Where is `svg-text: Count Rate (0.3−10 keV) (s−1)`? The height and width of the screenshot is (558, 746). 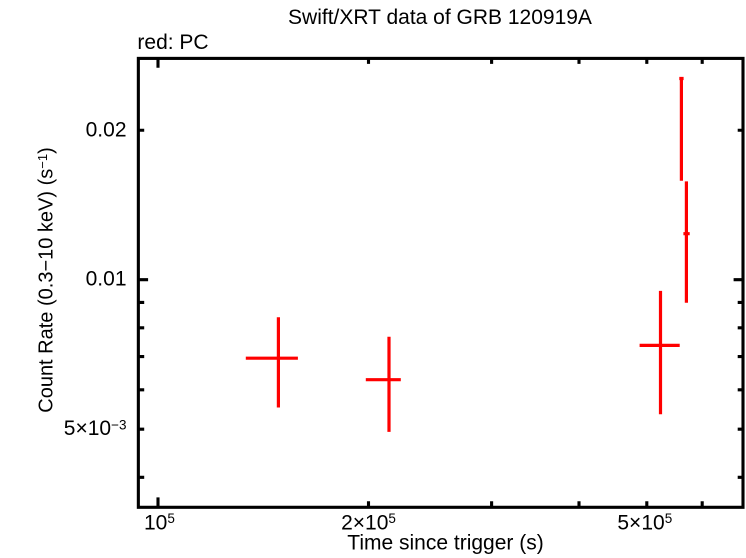 svg-text: Count Rate (0.3−10 keV) (s−1) is located at coordinates (46, 280).